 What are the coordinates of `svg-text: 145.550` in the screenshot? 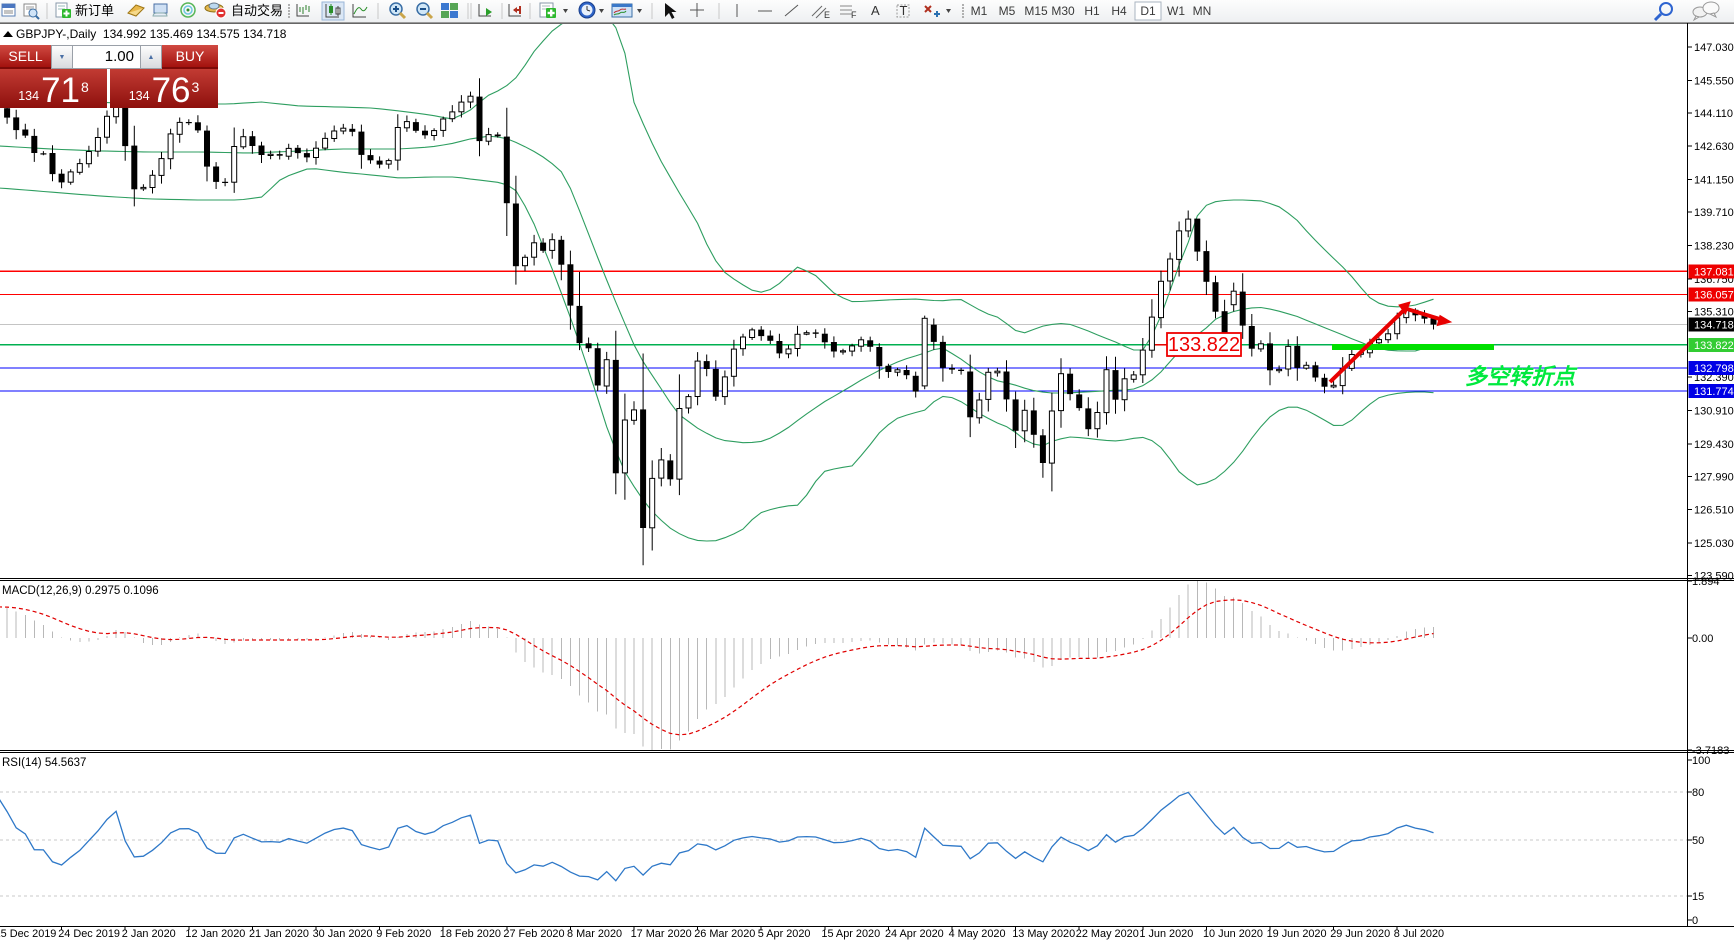 It's located at (1714, 81).